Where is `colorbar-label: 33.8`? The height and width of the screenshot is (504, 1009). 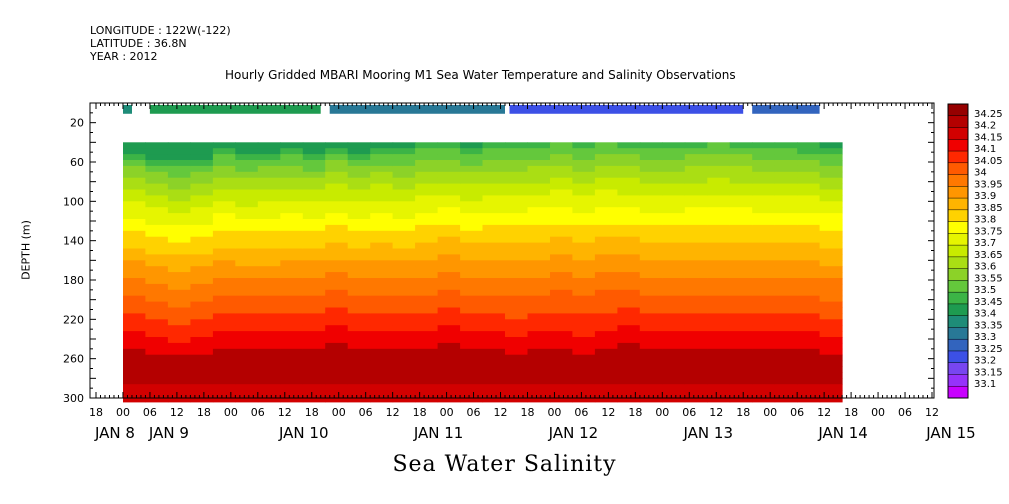 colorbar-label: 33.8 is located at coordinates (985, 220).